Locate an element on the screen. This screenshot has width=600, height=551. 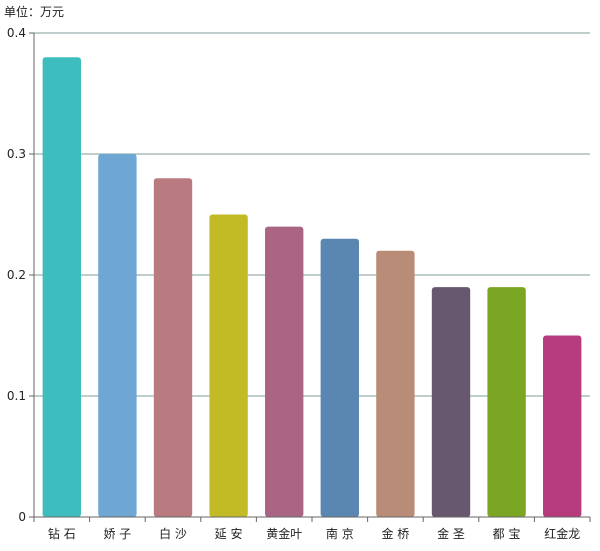
x-tick-label: 红金龙 is located at coordinates (562, 533).